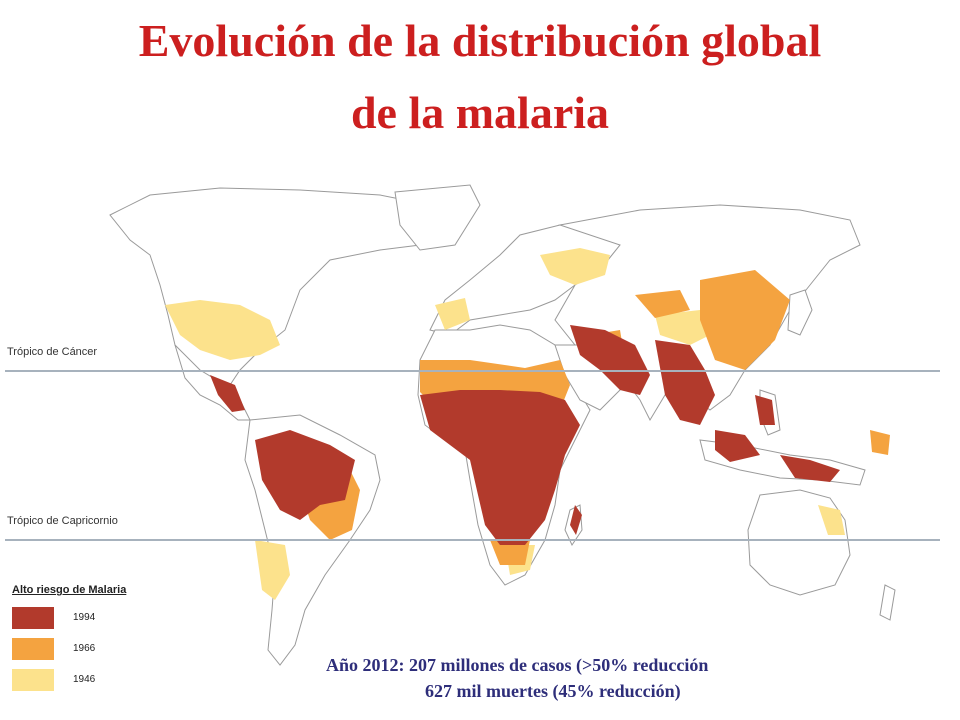 The height and width of the screenshot is (720, 960). What do you see at coordinates (84, 617) in the screenshot?
I see `legend-year: 1994` at bounding box center [84, 617].